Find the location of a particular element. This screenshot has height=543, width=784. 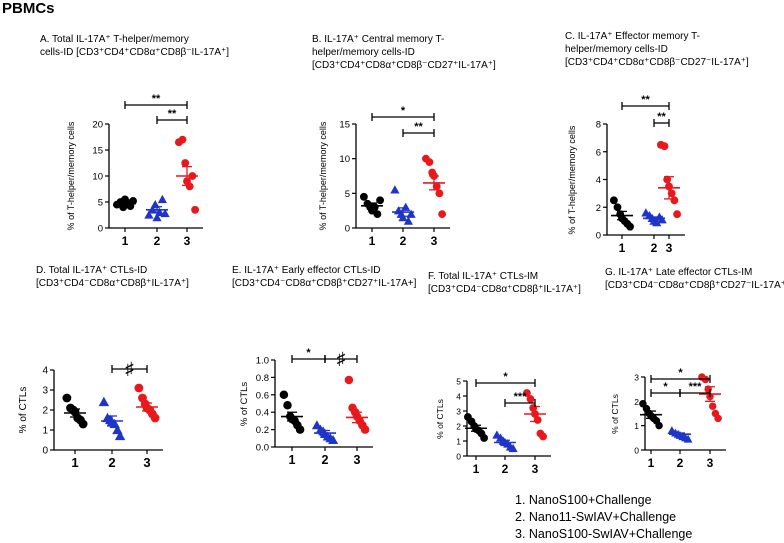

panel-title-line: A. Total IL-17A⁺ T-helper/memory is located at coordinates (114, 39).